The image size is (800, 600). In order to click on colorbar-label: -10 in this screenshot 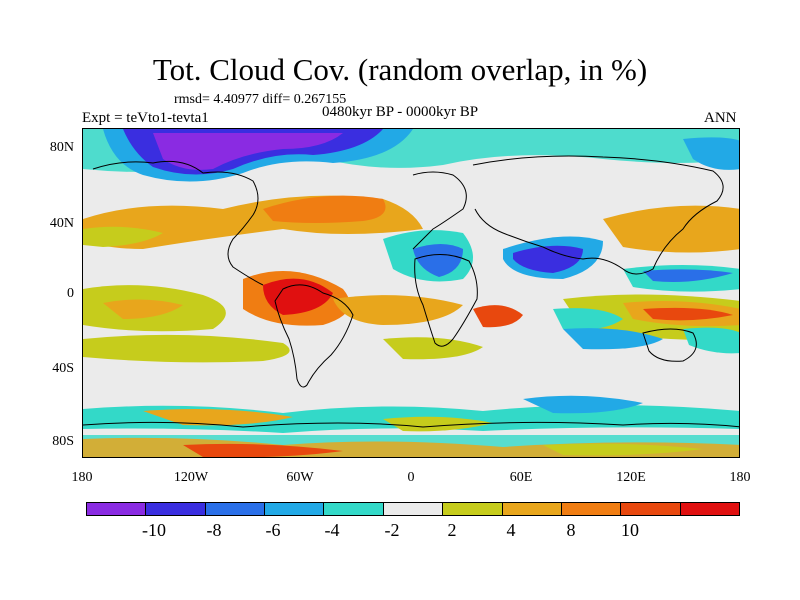, I will do `click(154, 530)`.